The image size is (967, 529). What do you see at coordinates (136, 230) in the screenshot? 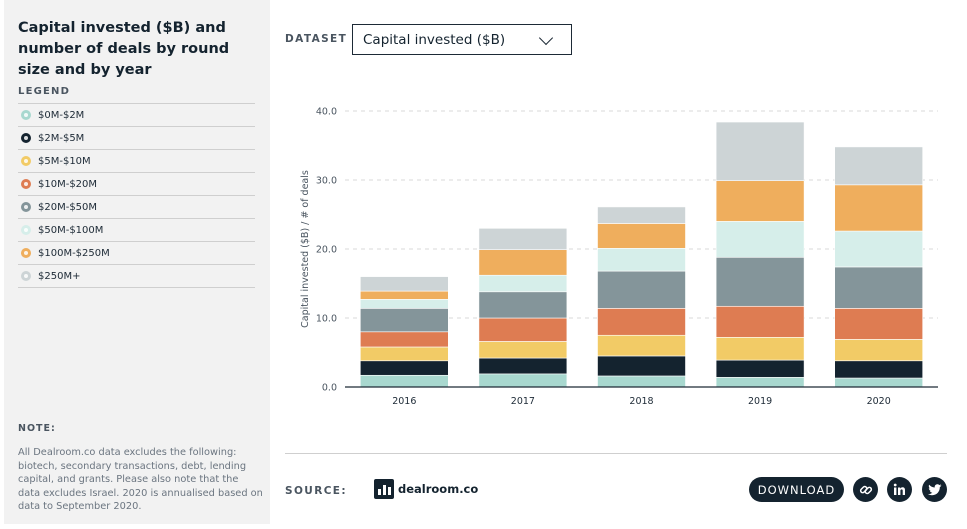
I see `legend-item: $50M-$100M` at bounding box center [136, 230].